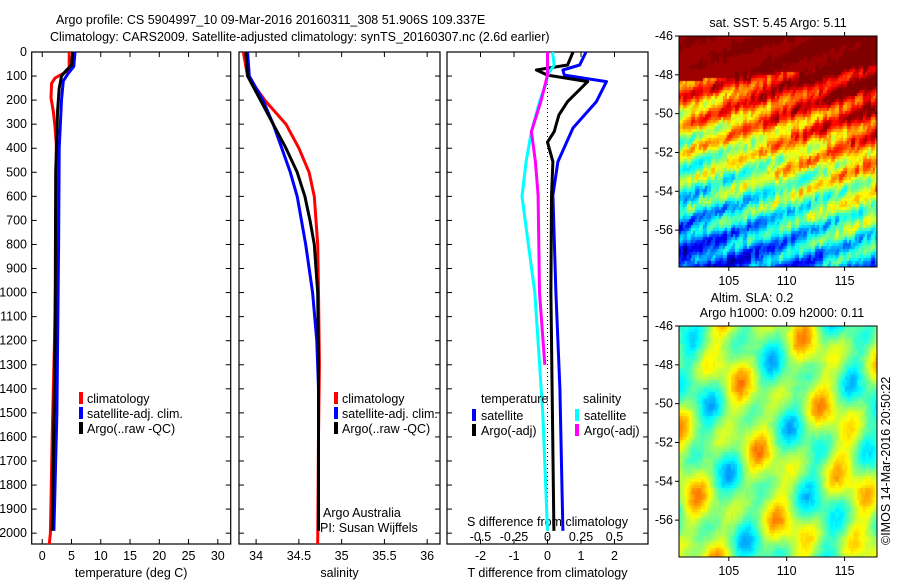 This screenshot has width=900, height=580. I want to click on temperature-xlabel: temperature (deg C), so click(131, 573).